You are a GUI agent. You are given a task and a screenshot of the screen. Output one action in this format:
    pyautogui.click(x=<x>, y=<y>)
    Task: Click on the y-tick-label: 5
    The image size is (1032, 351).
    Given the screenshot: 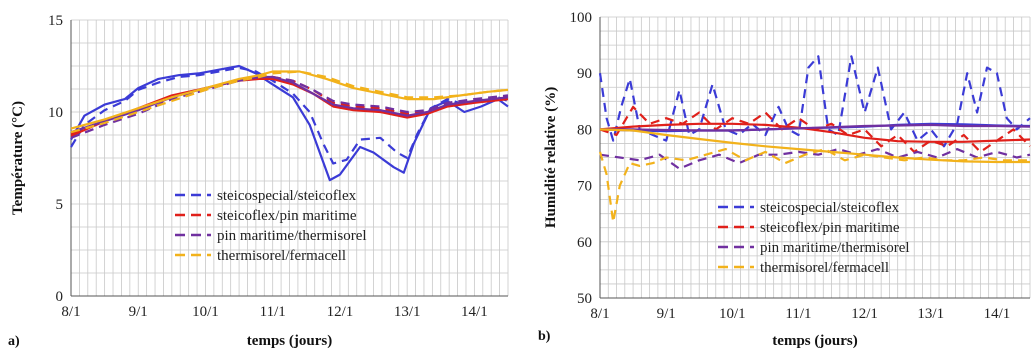 What is the action you would take?
    pyautogui.click(x=60, y=205)
    